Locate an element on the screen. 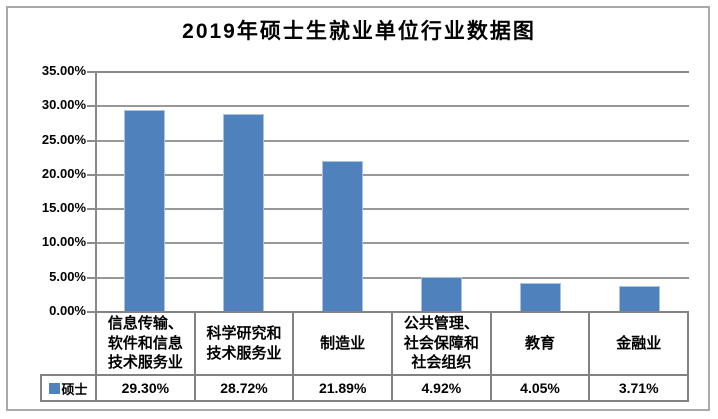 The image size is (718, 419). y-axis-line is located at coordinates (96, 191).